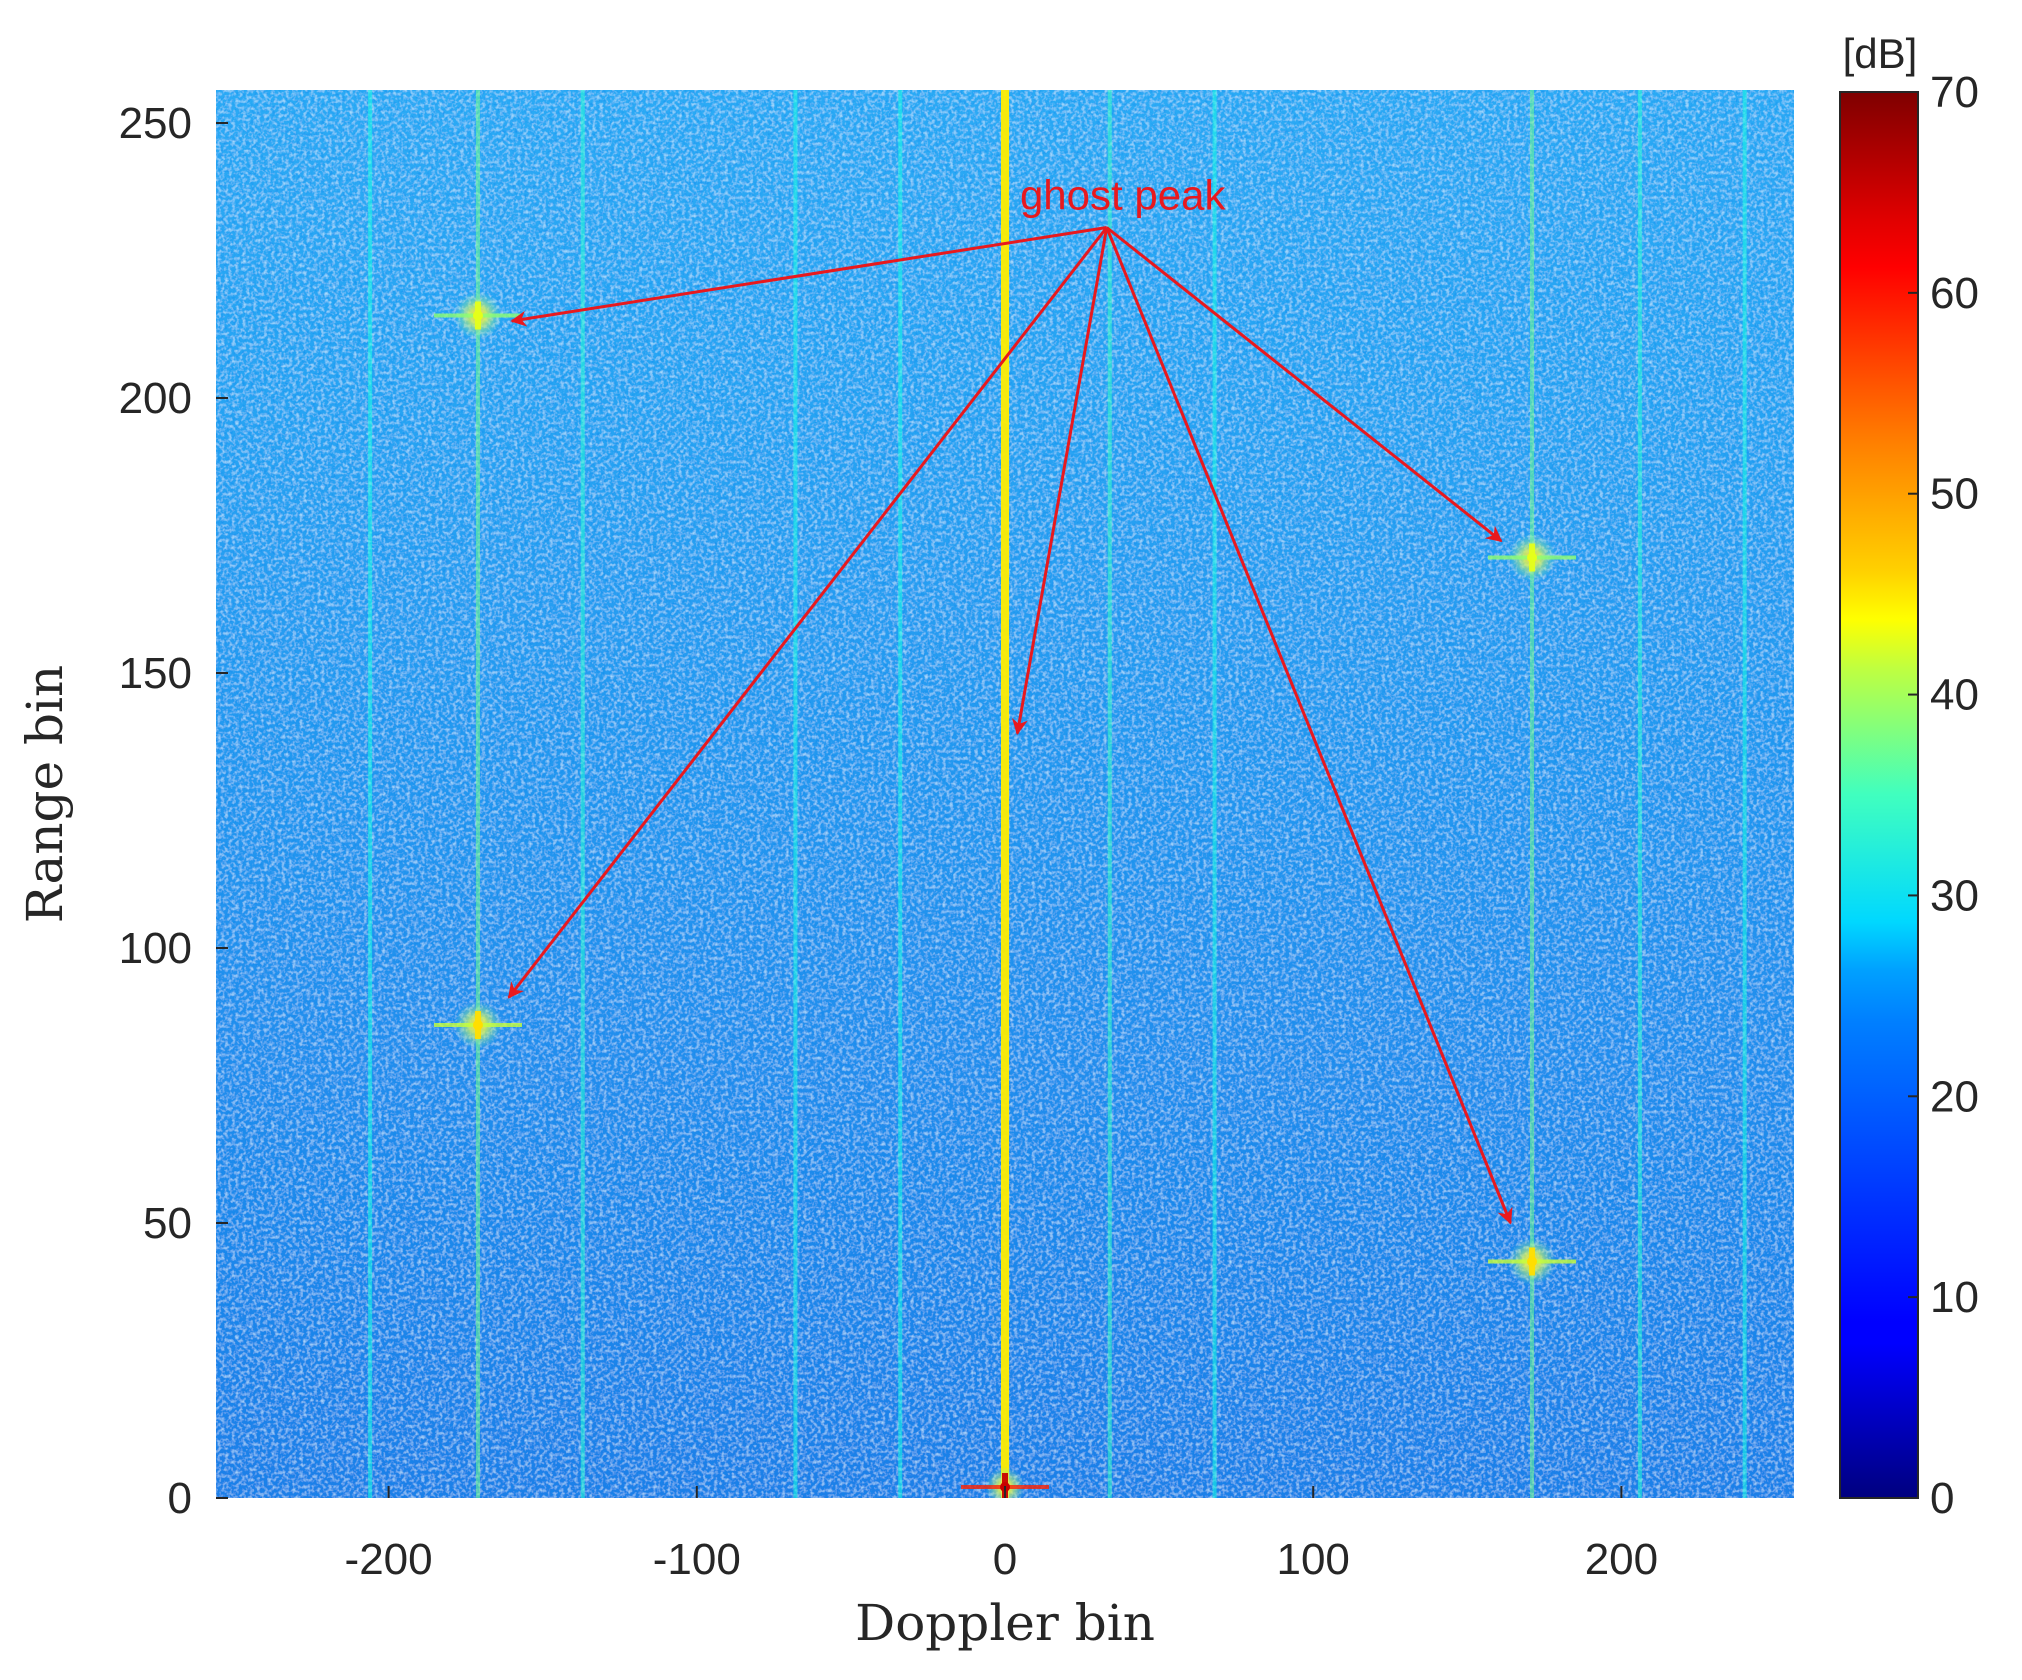  I want to click on y-tick-label: 50, so click(167, 1223).